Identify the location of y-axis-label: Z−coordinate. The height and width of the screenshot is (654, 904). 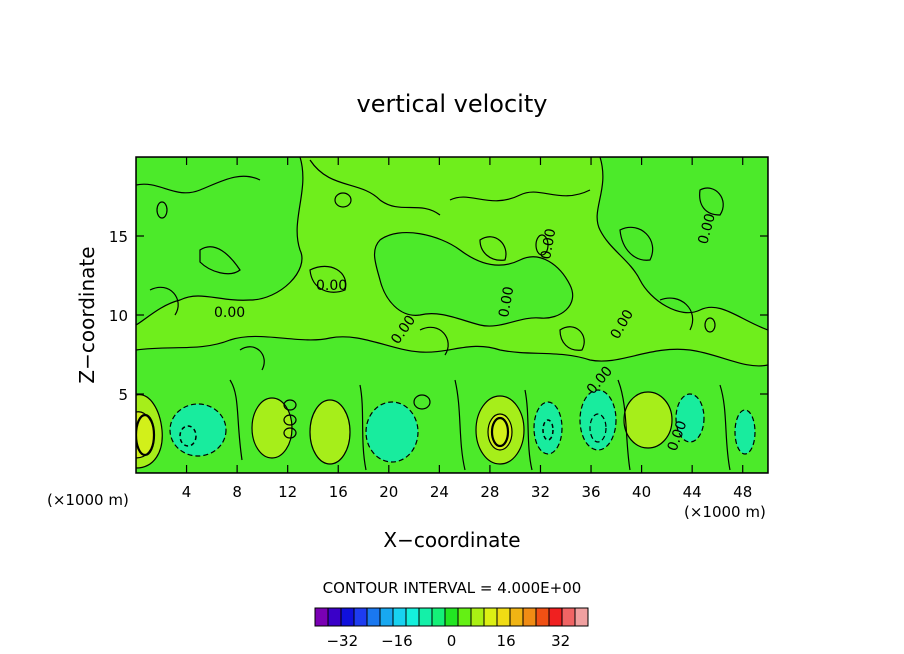
(87, 314).